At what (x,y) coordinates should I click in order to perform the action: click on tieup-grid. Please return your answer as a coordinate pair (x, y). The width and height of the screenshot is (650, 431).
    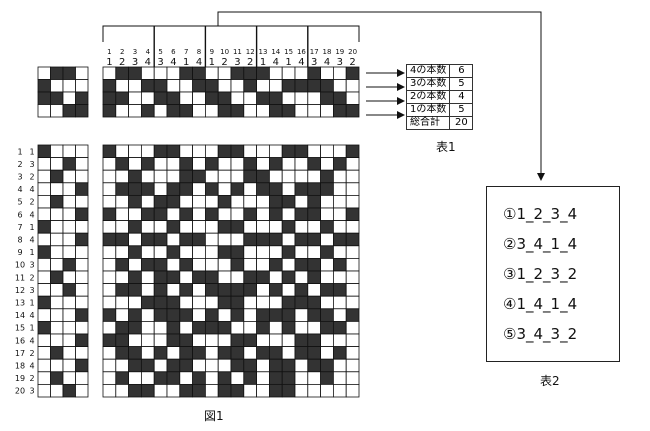
    Looking at the image, I should click on (63, 92).